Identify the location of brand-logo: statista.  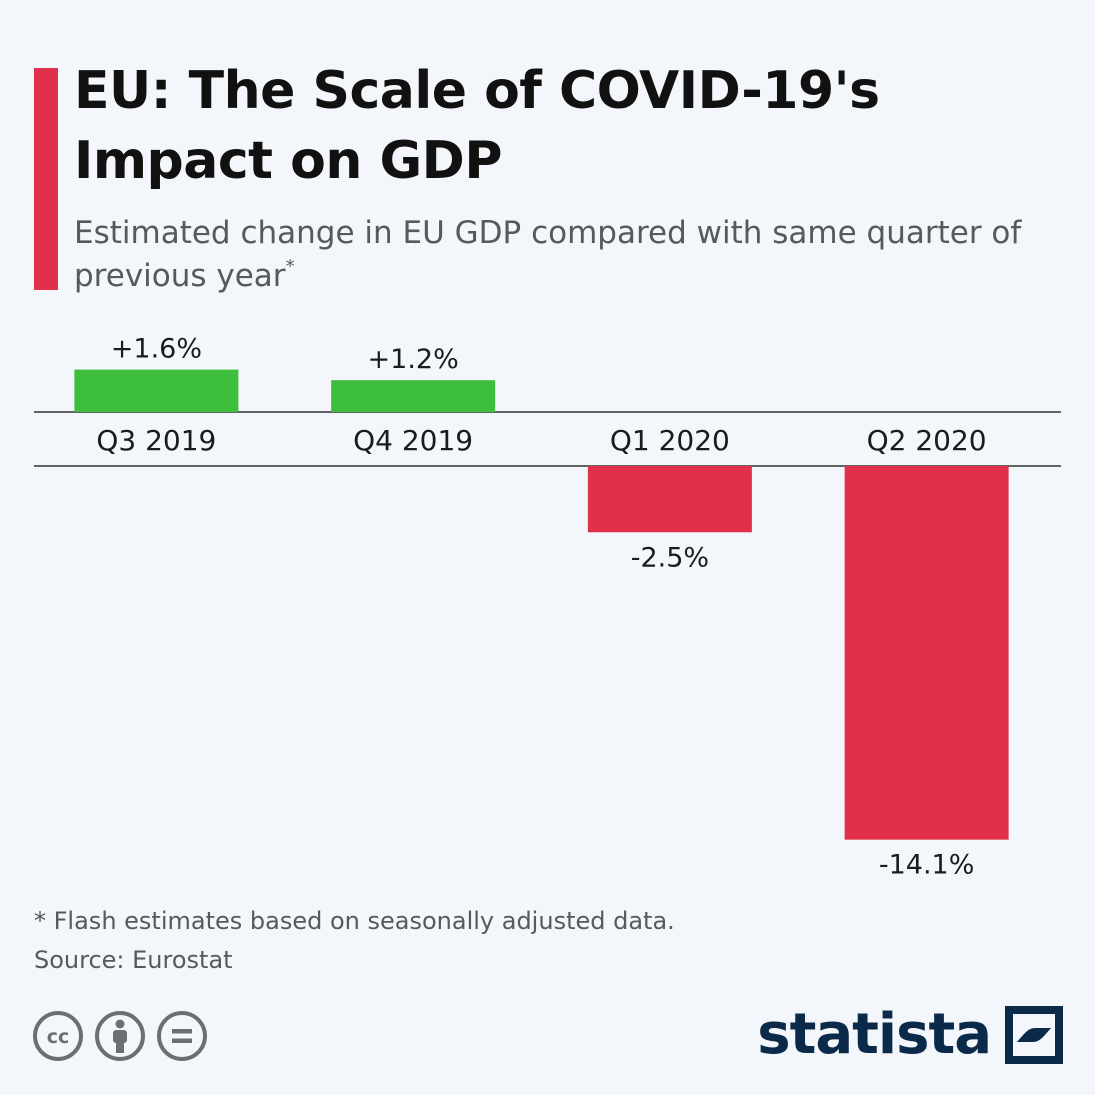
(910, 1035).